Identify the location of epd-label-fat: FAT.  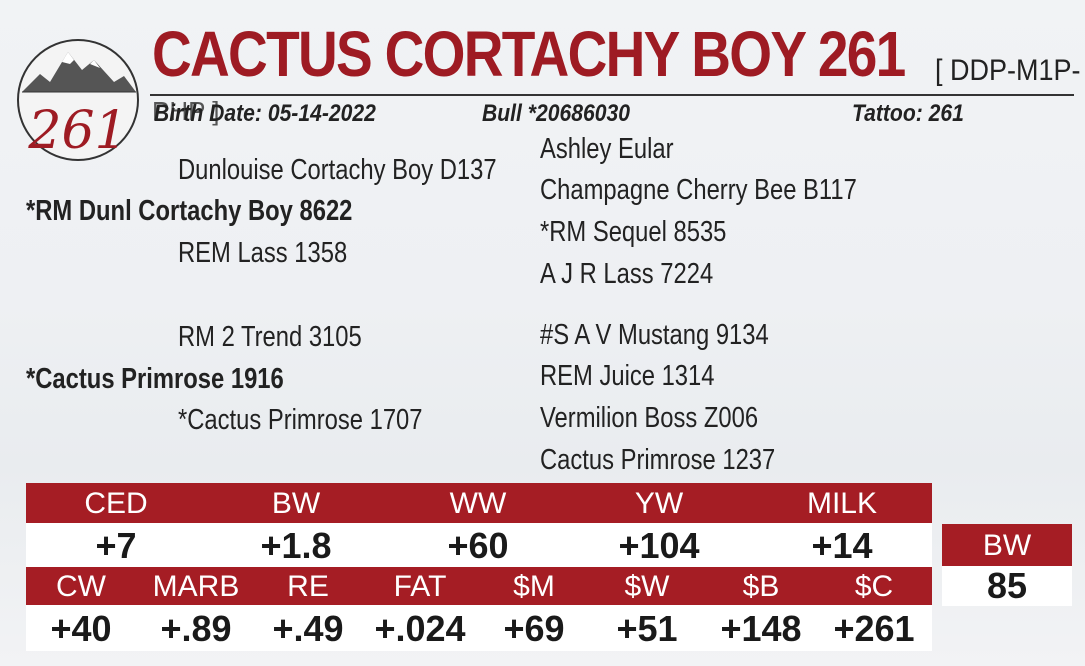
(420, 586).